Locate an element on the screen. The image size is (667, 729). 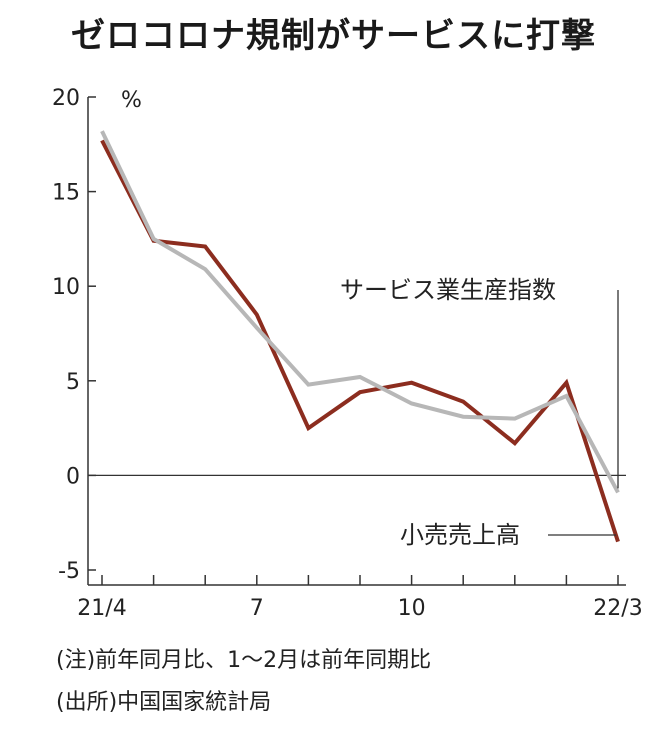
chart-title: ゼロコロナ規制がサービスに打撃 is located at coordinates (333, 36).